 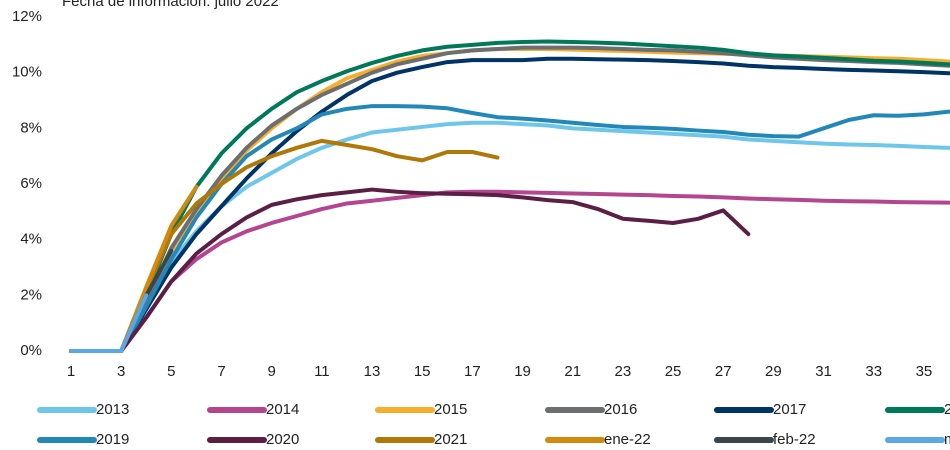 I want to click on legend-label: 2014, so click(x=282, y=409).